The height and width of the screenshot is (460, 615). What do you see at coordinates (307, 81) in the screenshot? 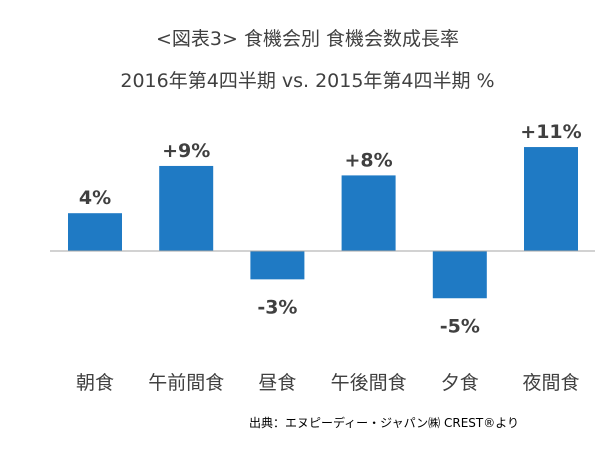
I see `chart-subtitle: 2016年第4四半期 vs. 2015年第4四半期 %` at bounding box center [307, 81].